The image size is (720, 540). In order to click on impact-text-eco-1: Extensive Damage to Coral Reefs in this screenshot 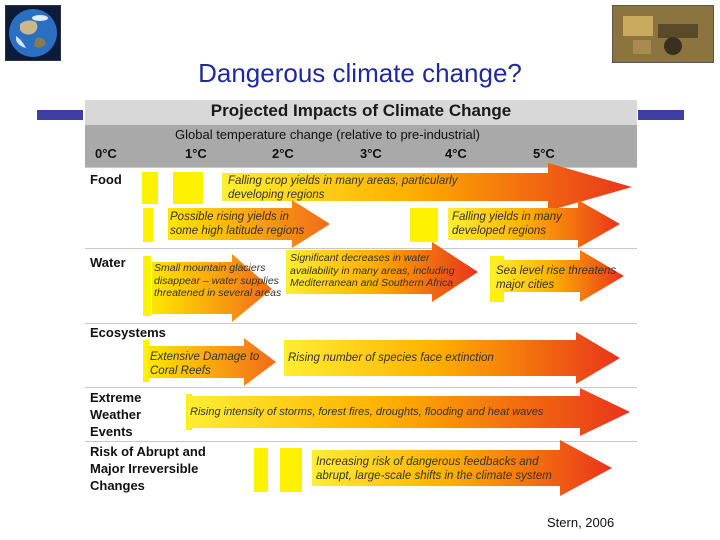, I will do `click(205, 364)`.